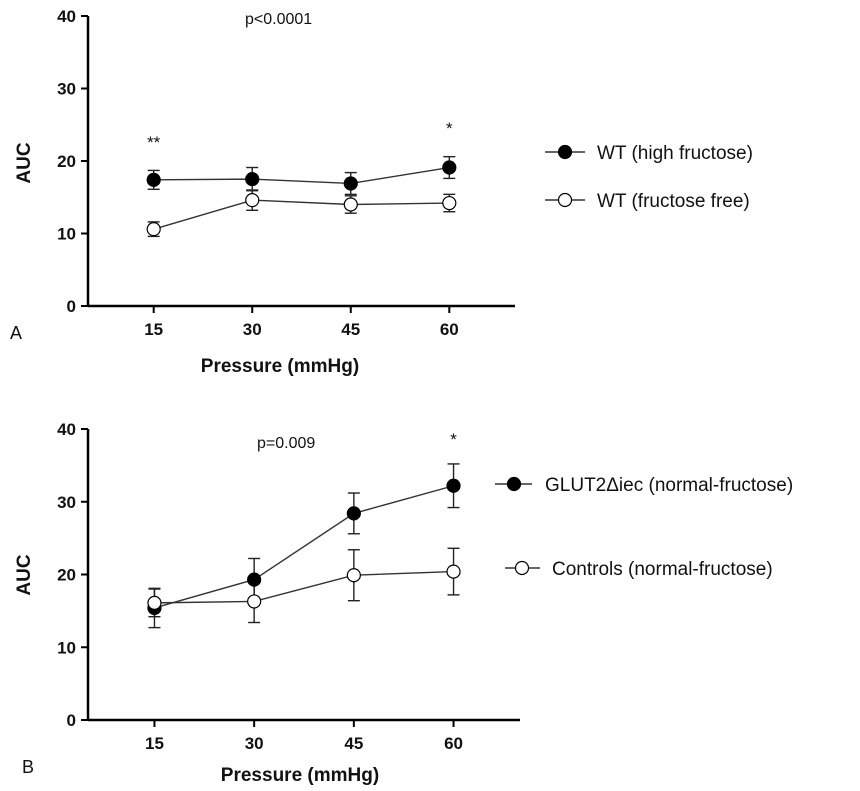 The height and width of the screenshot is (791, 860). Describe the element at coordinates (673, 201) in the screenshot. I see `legend-label: WT (fructose free)` at that location.